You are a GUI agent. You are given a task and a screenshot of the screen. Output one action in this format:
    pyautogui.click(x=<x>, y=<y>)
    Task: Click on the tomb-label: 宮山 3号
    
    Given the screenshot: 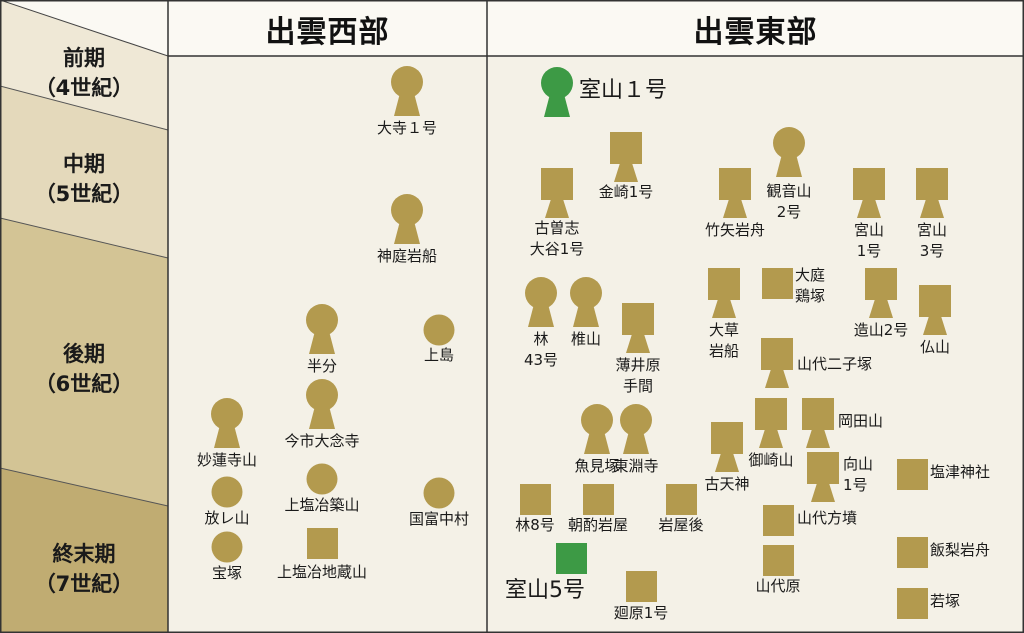 What is the action you would take?
    pyautogui.click(x=932, y=240)
    